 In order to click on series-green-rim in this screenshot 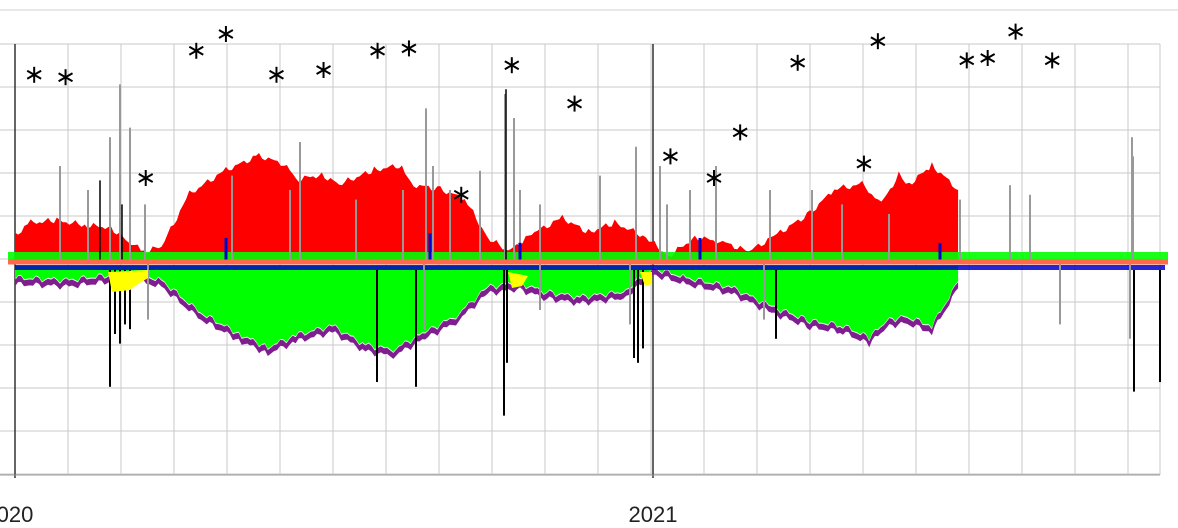, I will do `click(588, 256)`.